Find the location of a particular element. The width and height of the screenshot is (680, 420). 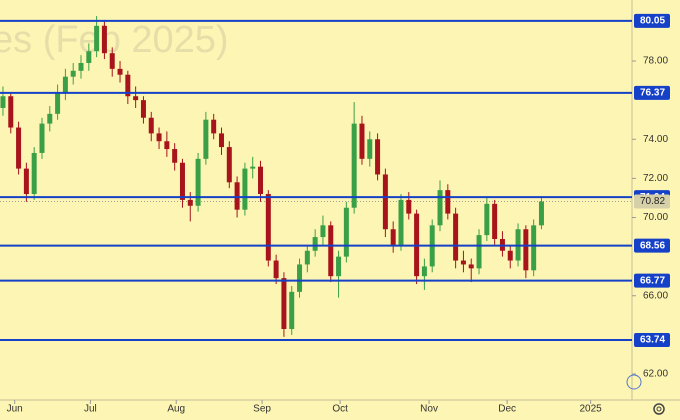

x-tick-label: Oct is located at coordinates (340, 409).